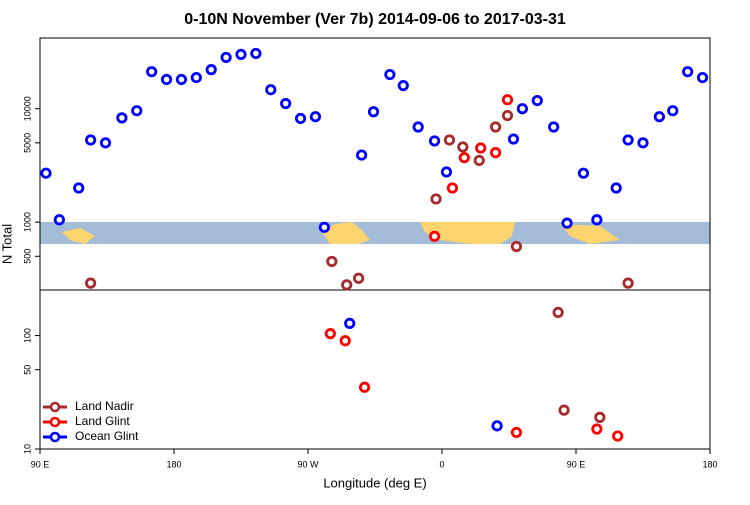 This screenshot has height=505, width=750. I want to click on y-tick-label: 10000, so click(27, 108).